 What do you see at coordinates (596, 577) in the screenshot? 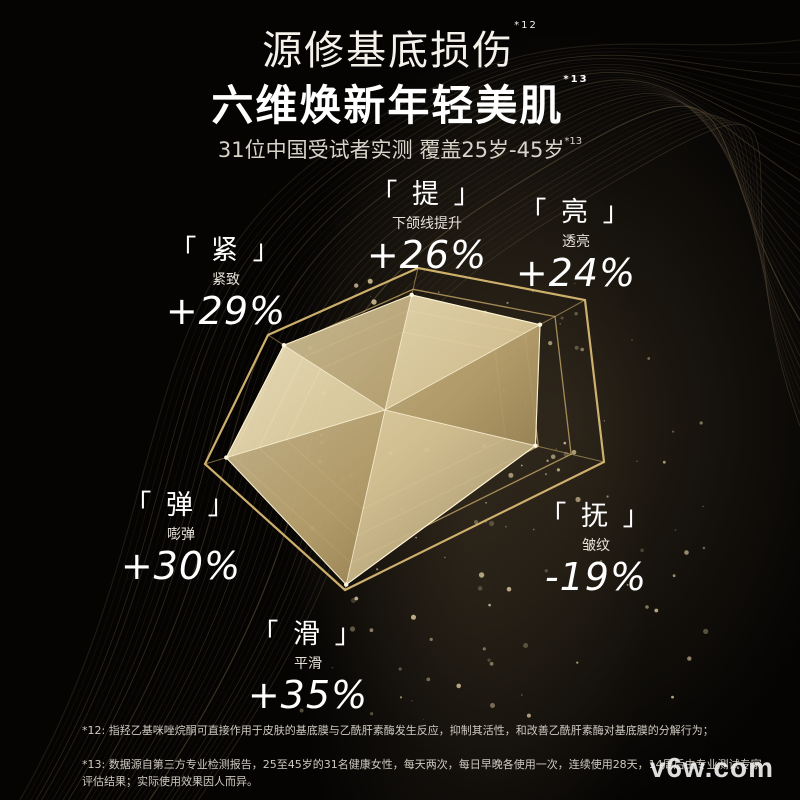
I see `axis-value: -19%` at bounding box center [596, 577].